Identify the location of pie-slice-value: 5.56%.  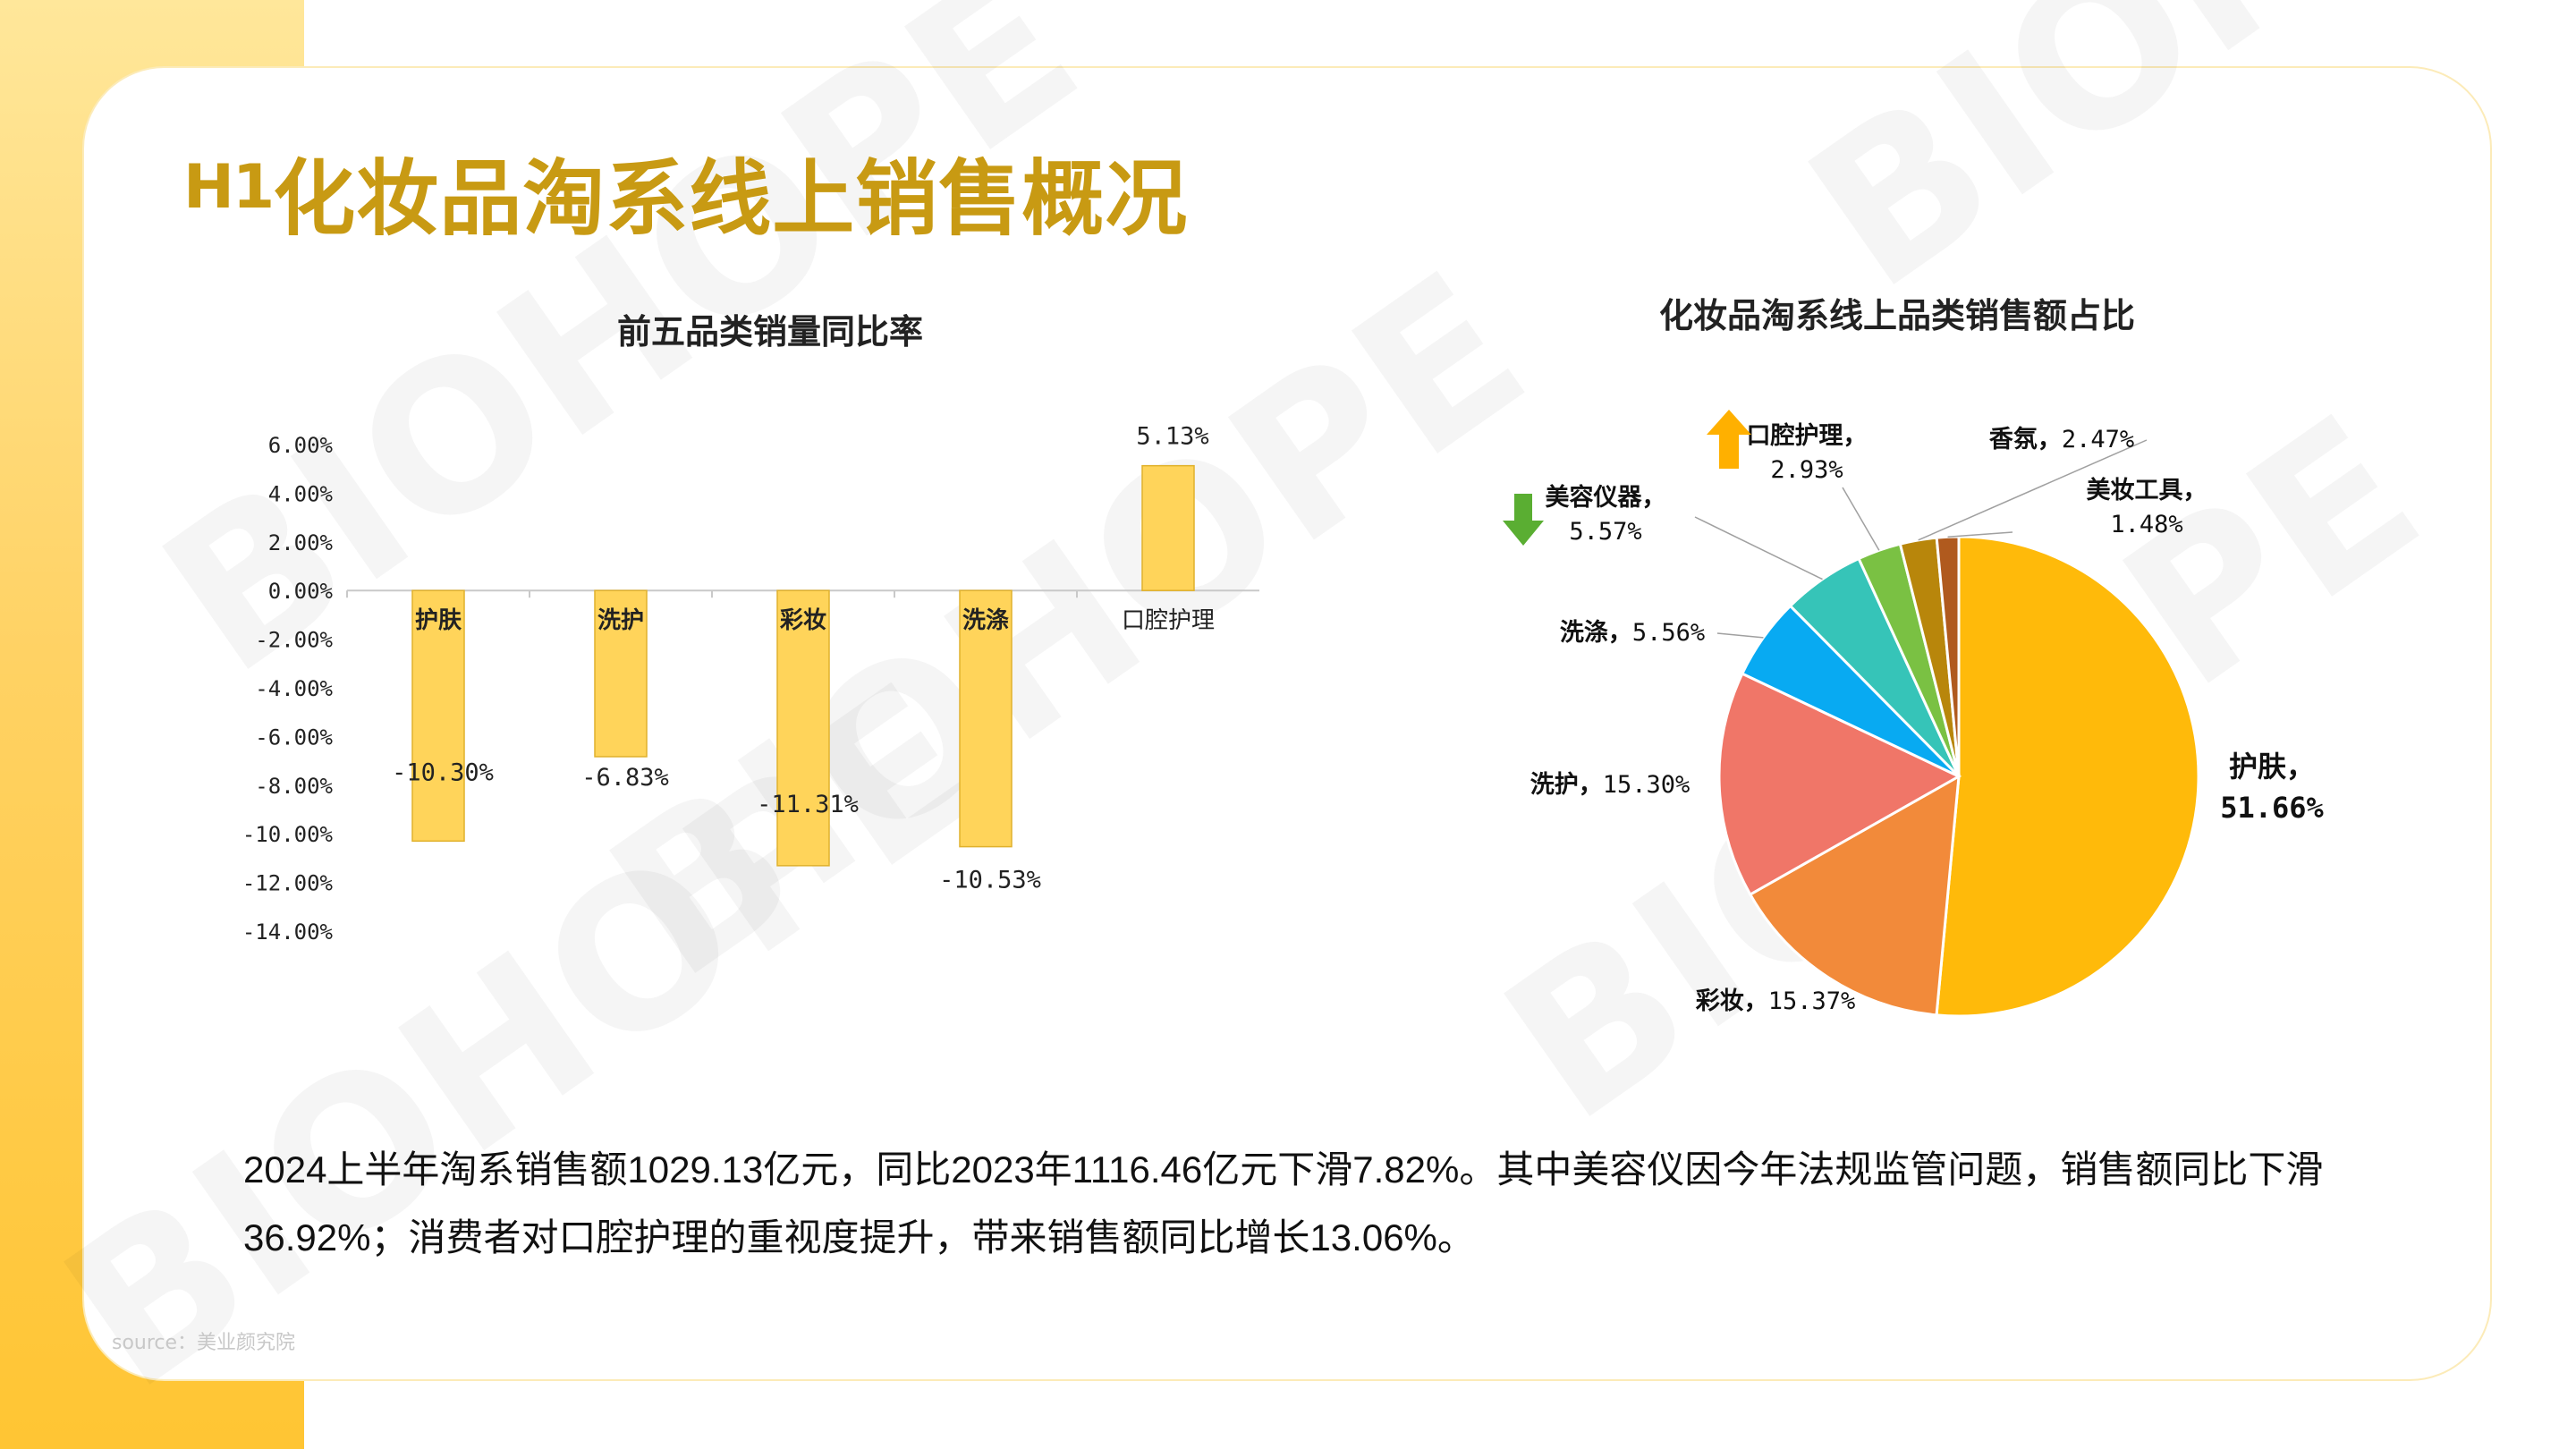
(1668, 633).